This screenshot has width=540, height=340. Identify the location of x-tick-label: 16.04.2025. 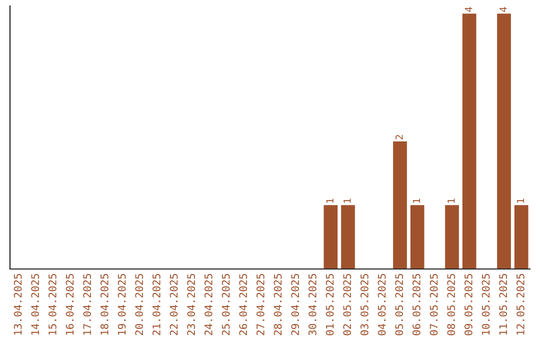
(70, 304).